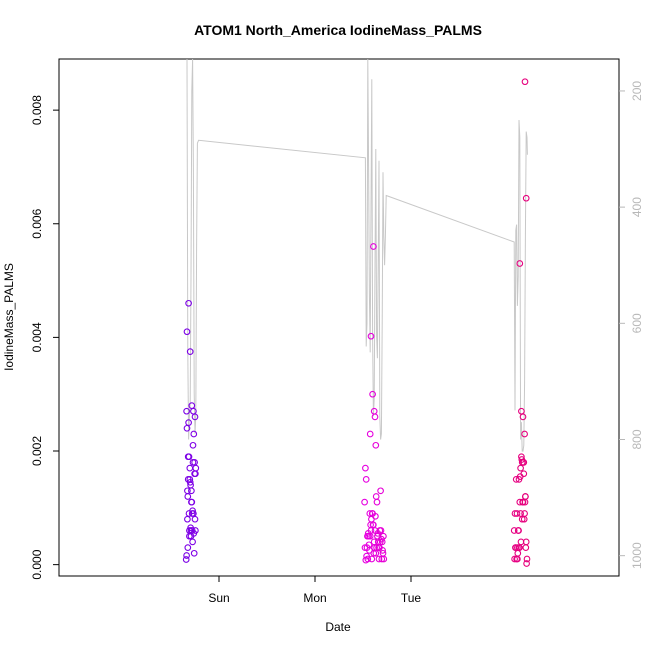 Image resolution: width=650 pixels, height=650 pixels. I want to click on right-y-tick-label: 200, so click(637, 91).